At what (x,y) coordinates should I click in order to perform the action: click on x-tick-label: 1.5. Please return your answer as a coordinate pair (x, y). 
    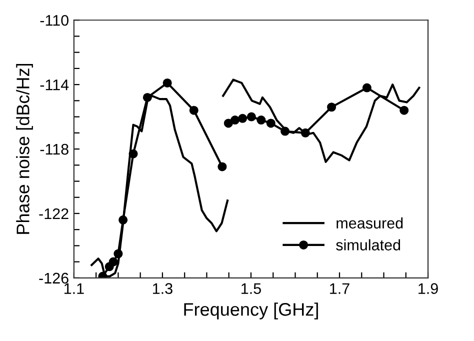
    Looking at the image, I should click on (251, 288).